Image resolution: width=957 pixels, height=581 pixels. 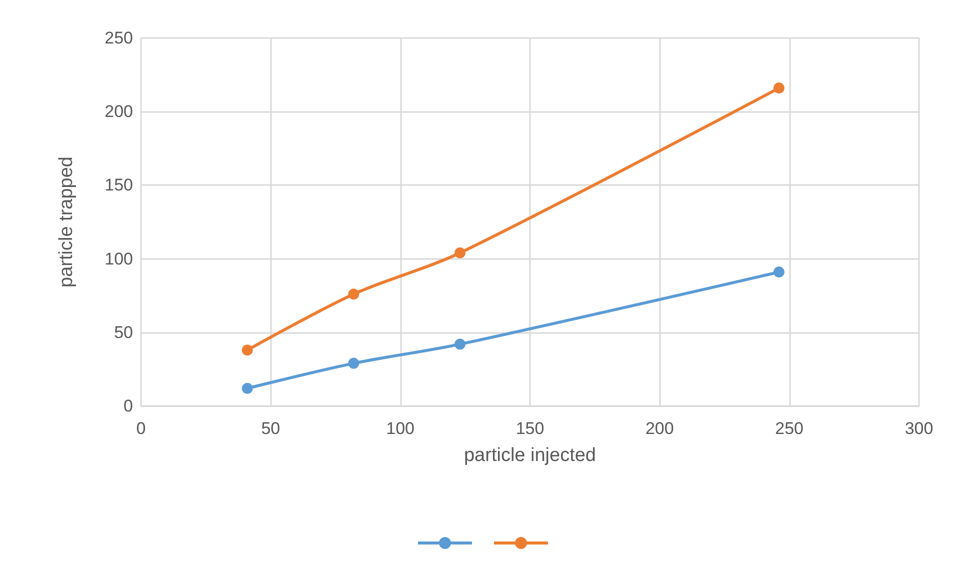 What do you see at coordinates (123, 332) in the screenshot?
I see `y-tick-label: 50` at bounding box center [123, 332].